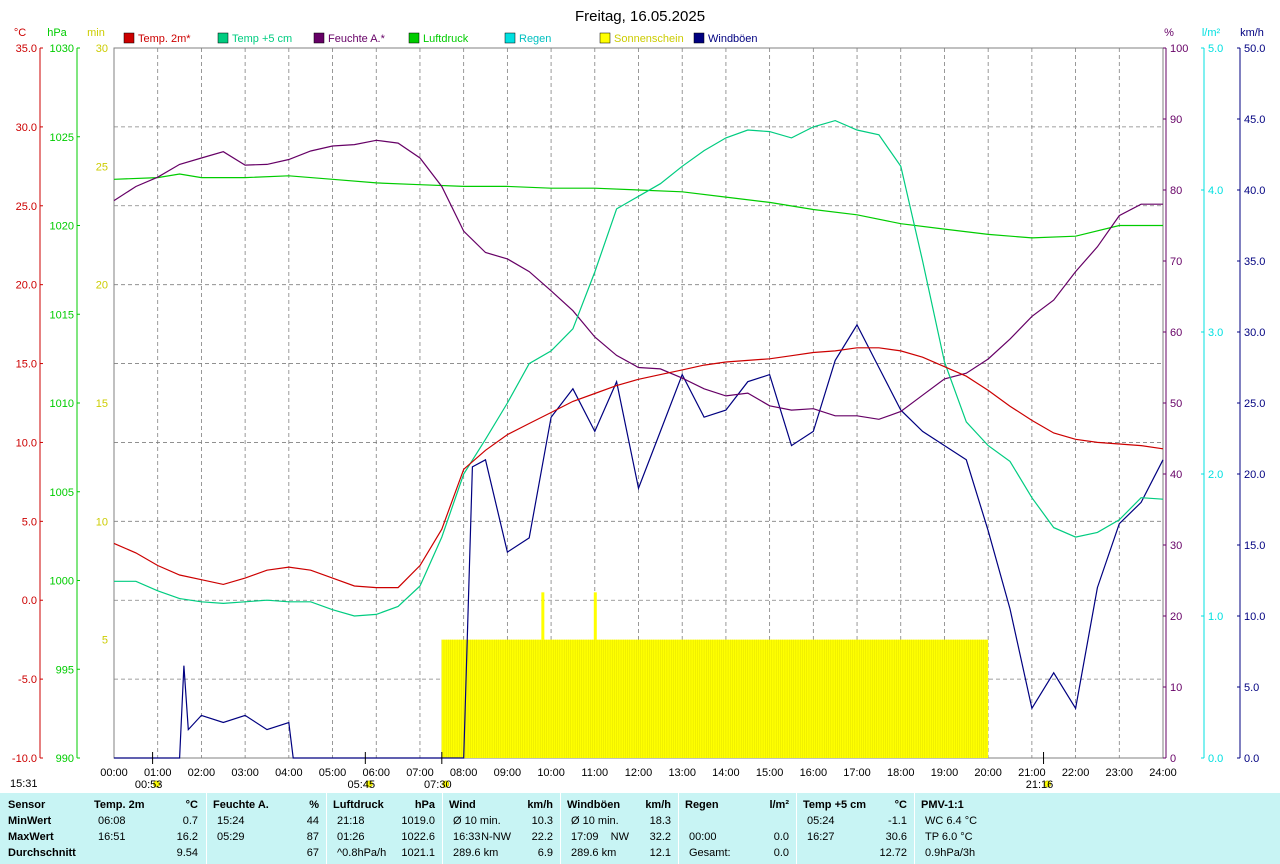  What do you see at coordinates (376, 773) in the screenshot?
I see `tick-x-6: 06:00` at bounding box center [376, 773].